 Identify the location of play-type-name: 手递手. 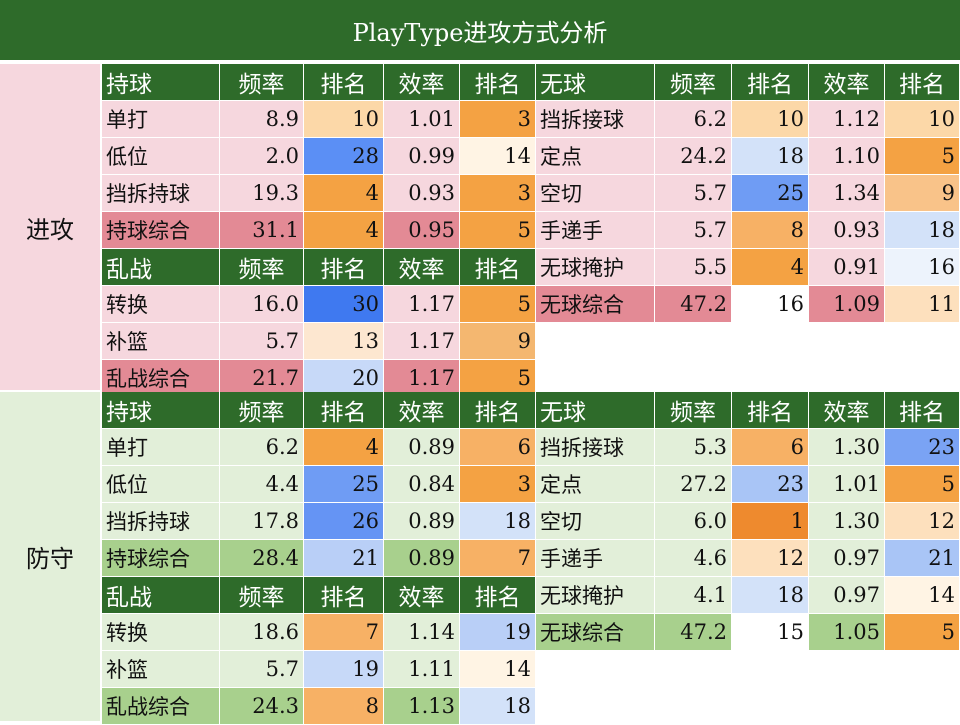
(595, 230).